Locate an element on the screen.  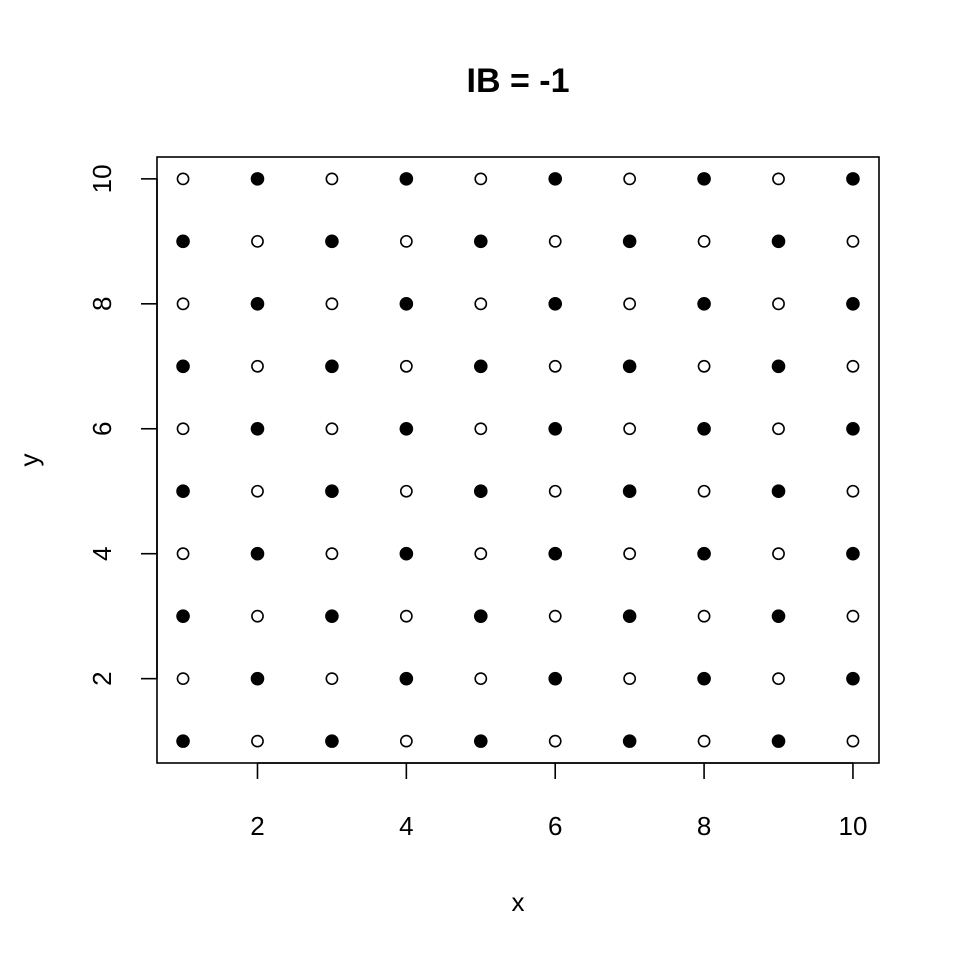
x-tick-label: 4 is located at coordinates (406, 826).